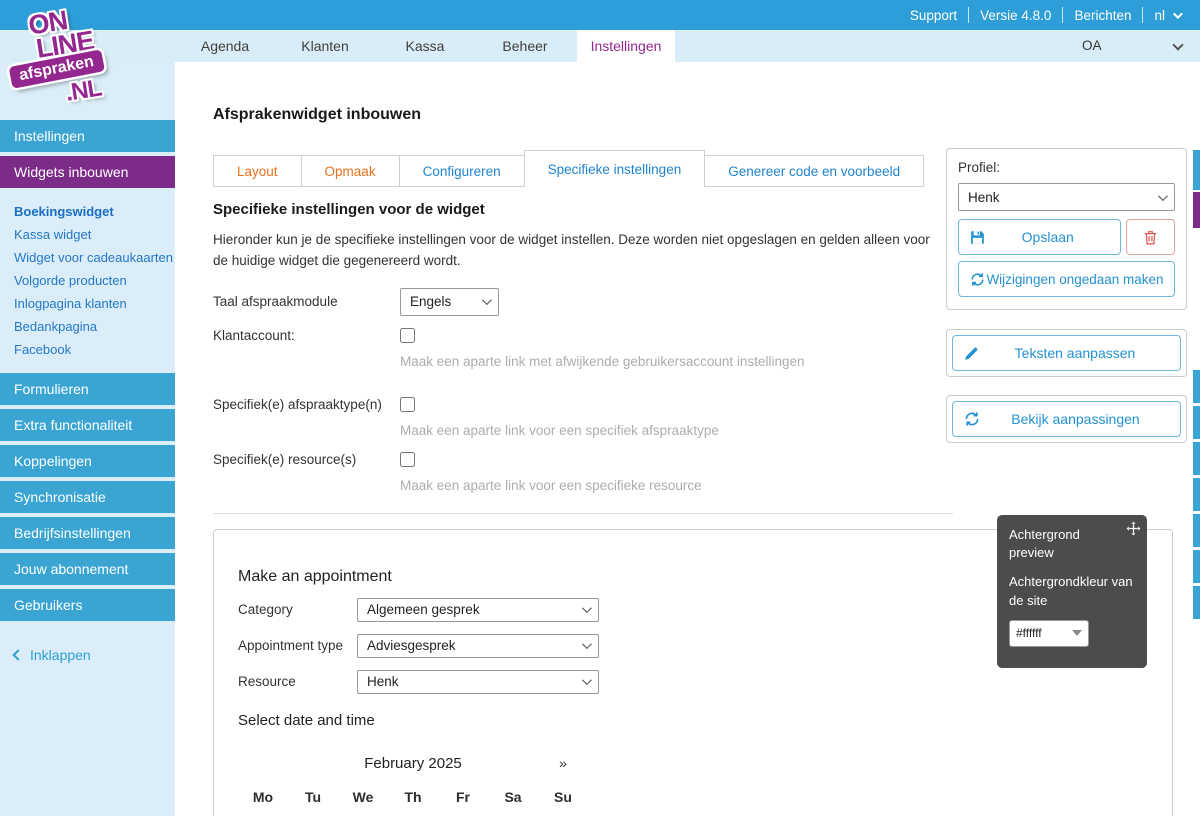 This screenshot has height=816, width=1200. I want to click on language-field-row: Taal afspraakmodule Engels, so click(706, 301).